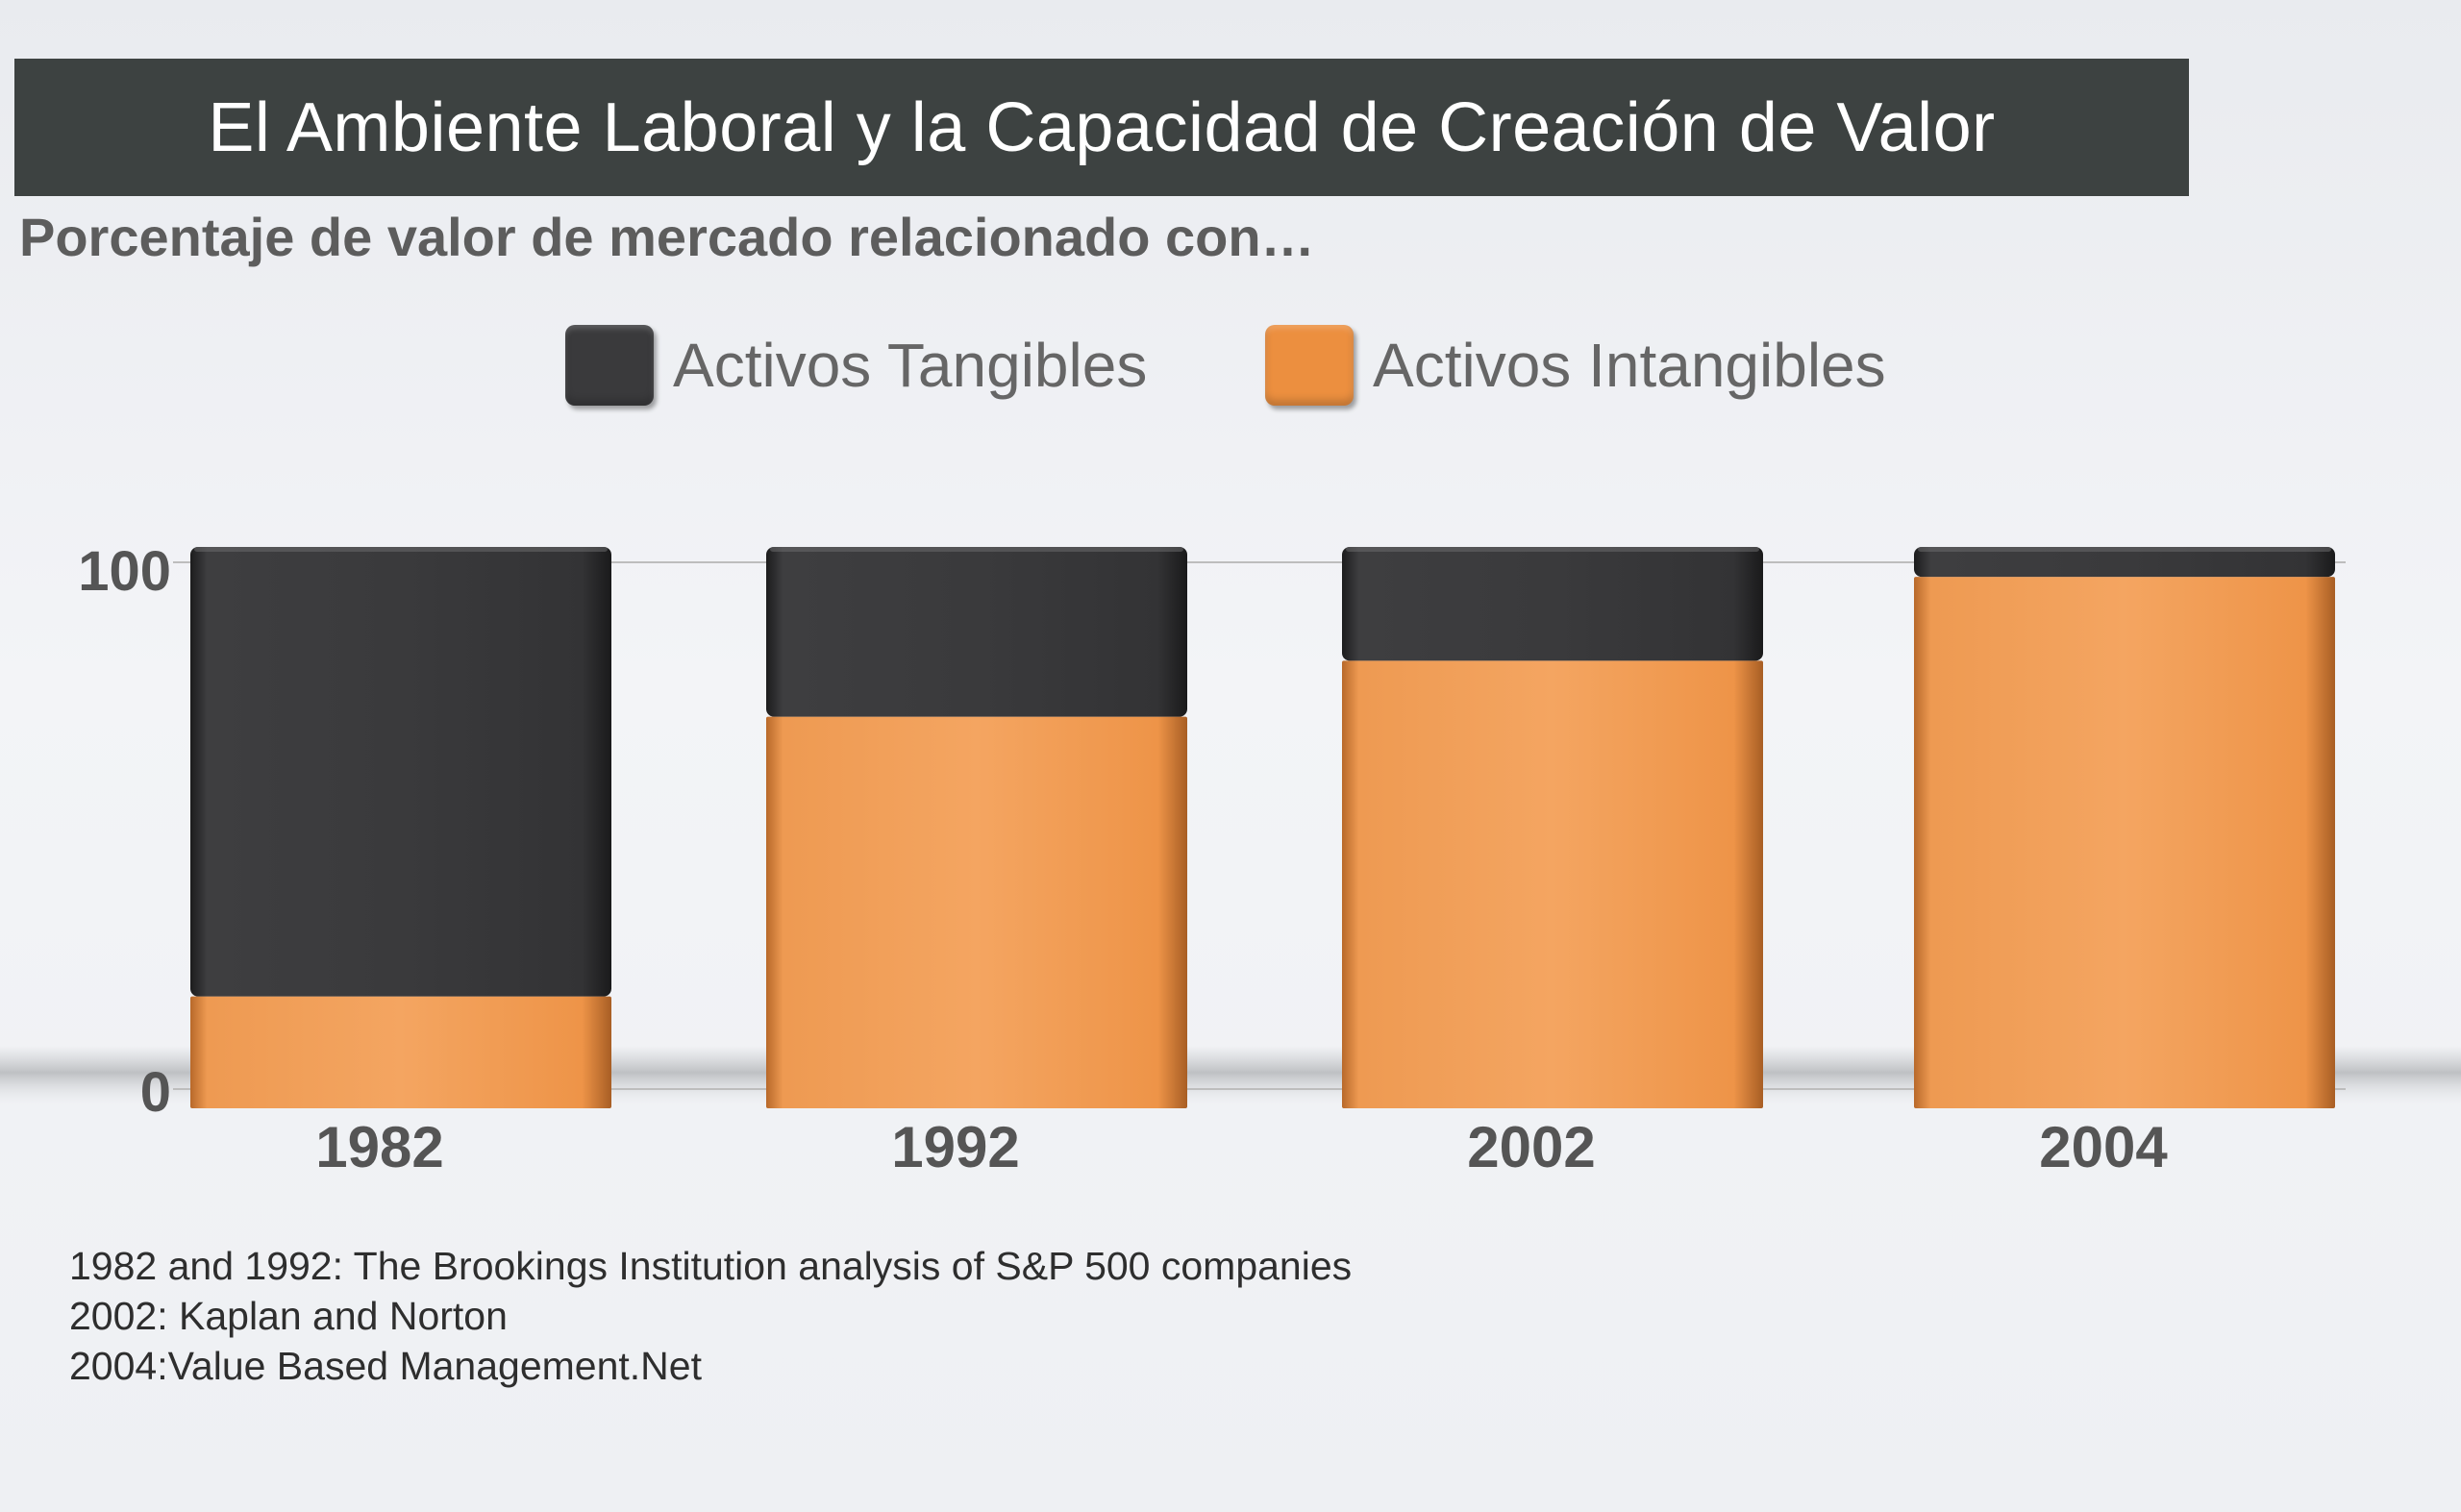 The height and width of the screenshot is (1512, 2461). What do you see at coordinates (609, 365) in the screenshot?
I see `legend-swatch-tangibles` at bounding box center [609, 365].